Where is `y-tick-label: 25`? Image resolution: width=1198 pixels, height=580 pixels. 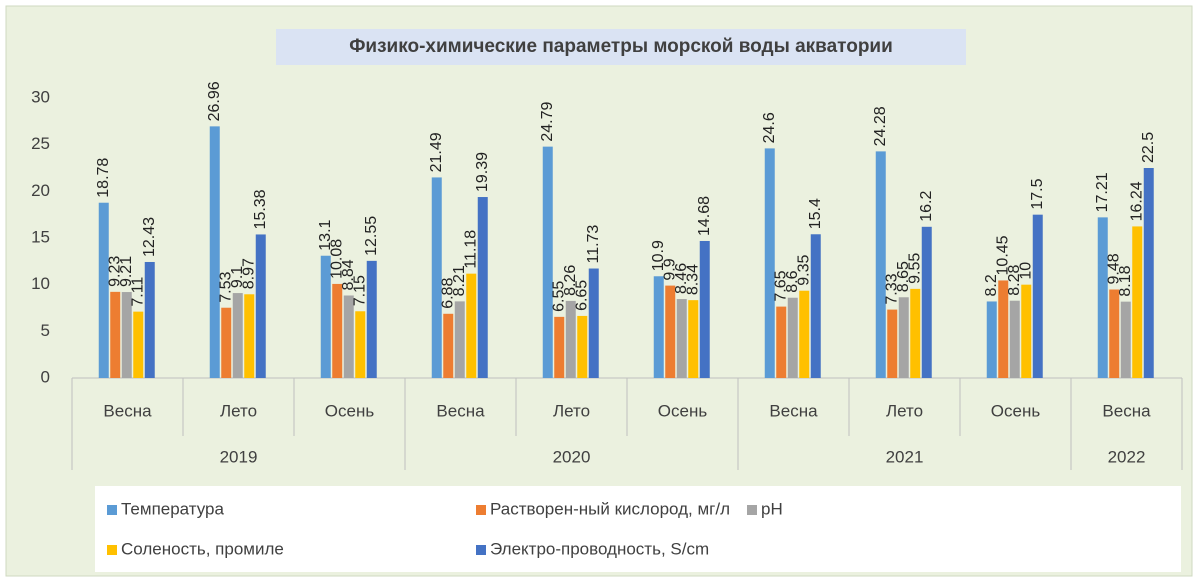 y-tick-label: 25 is located at coordinates (40, 143).